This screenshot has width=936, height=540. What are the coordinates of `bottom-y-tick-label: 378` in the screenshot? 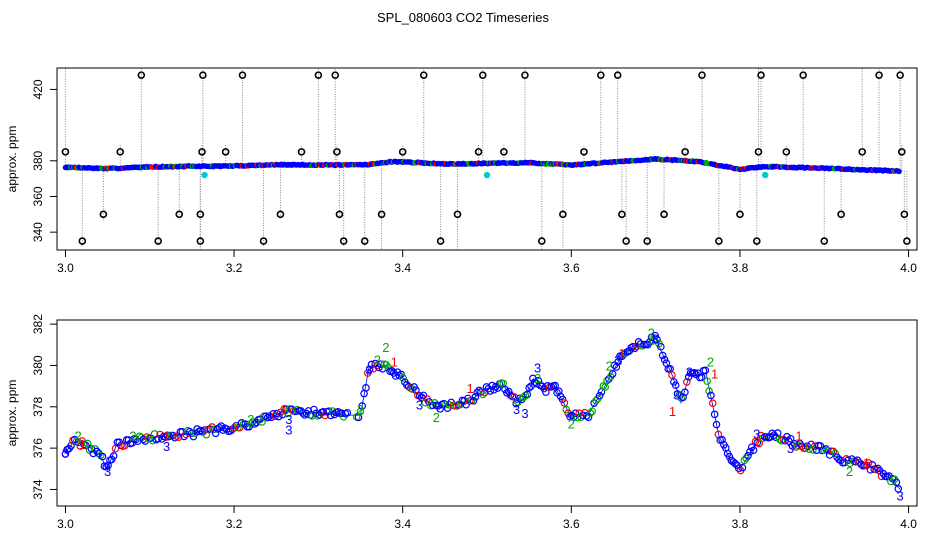 It's located at (38, 406).